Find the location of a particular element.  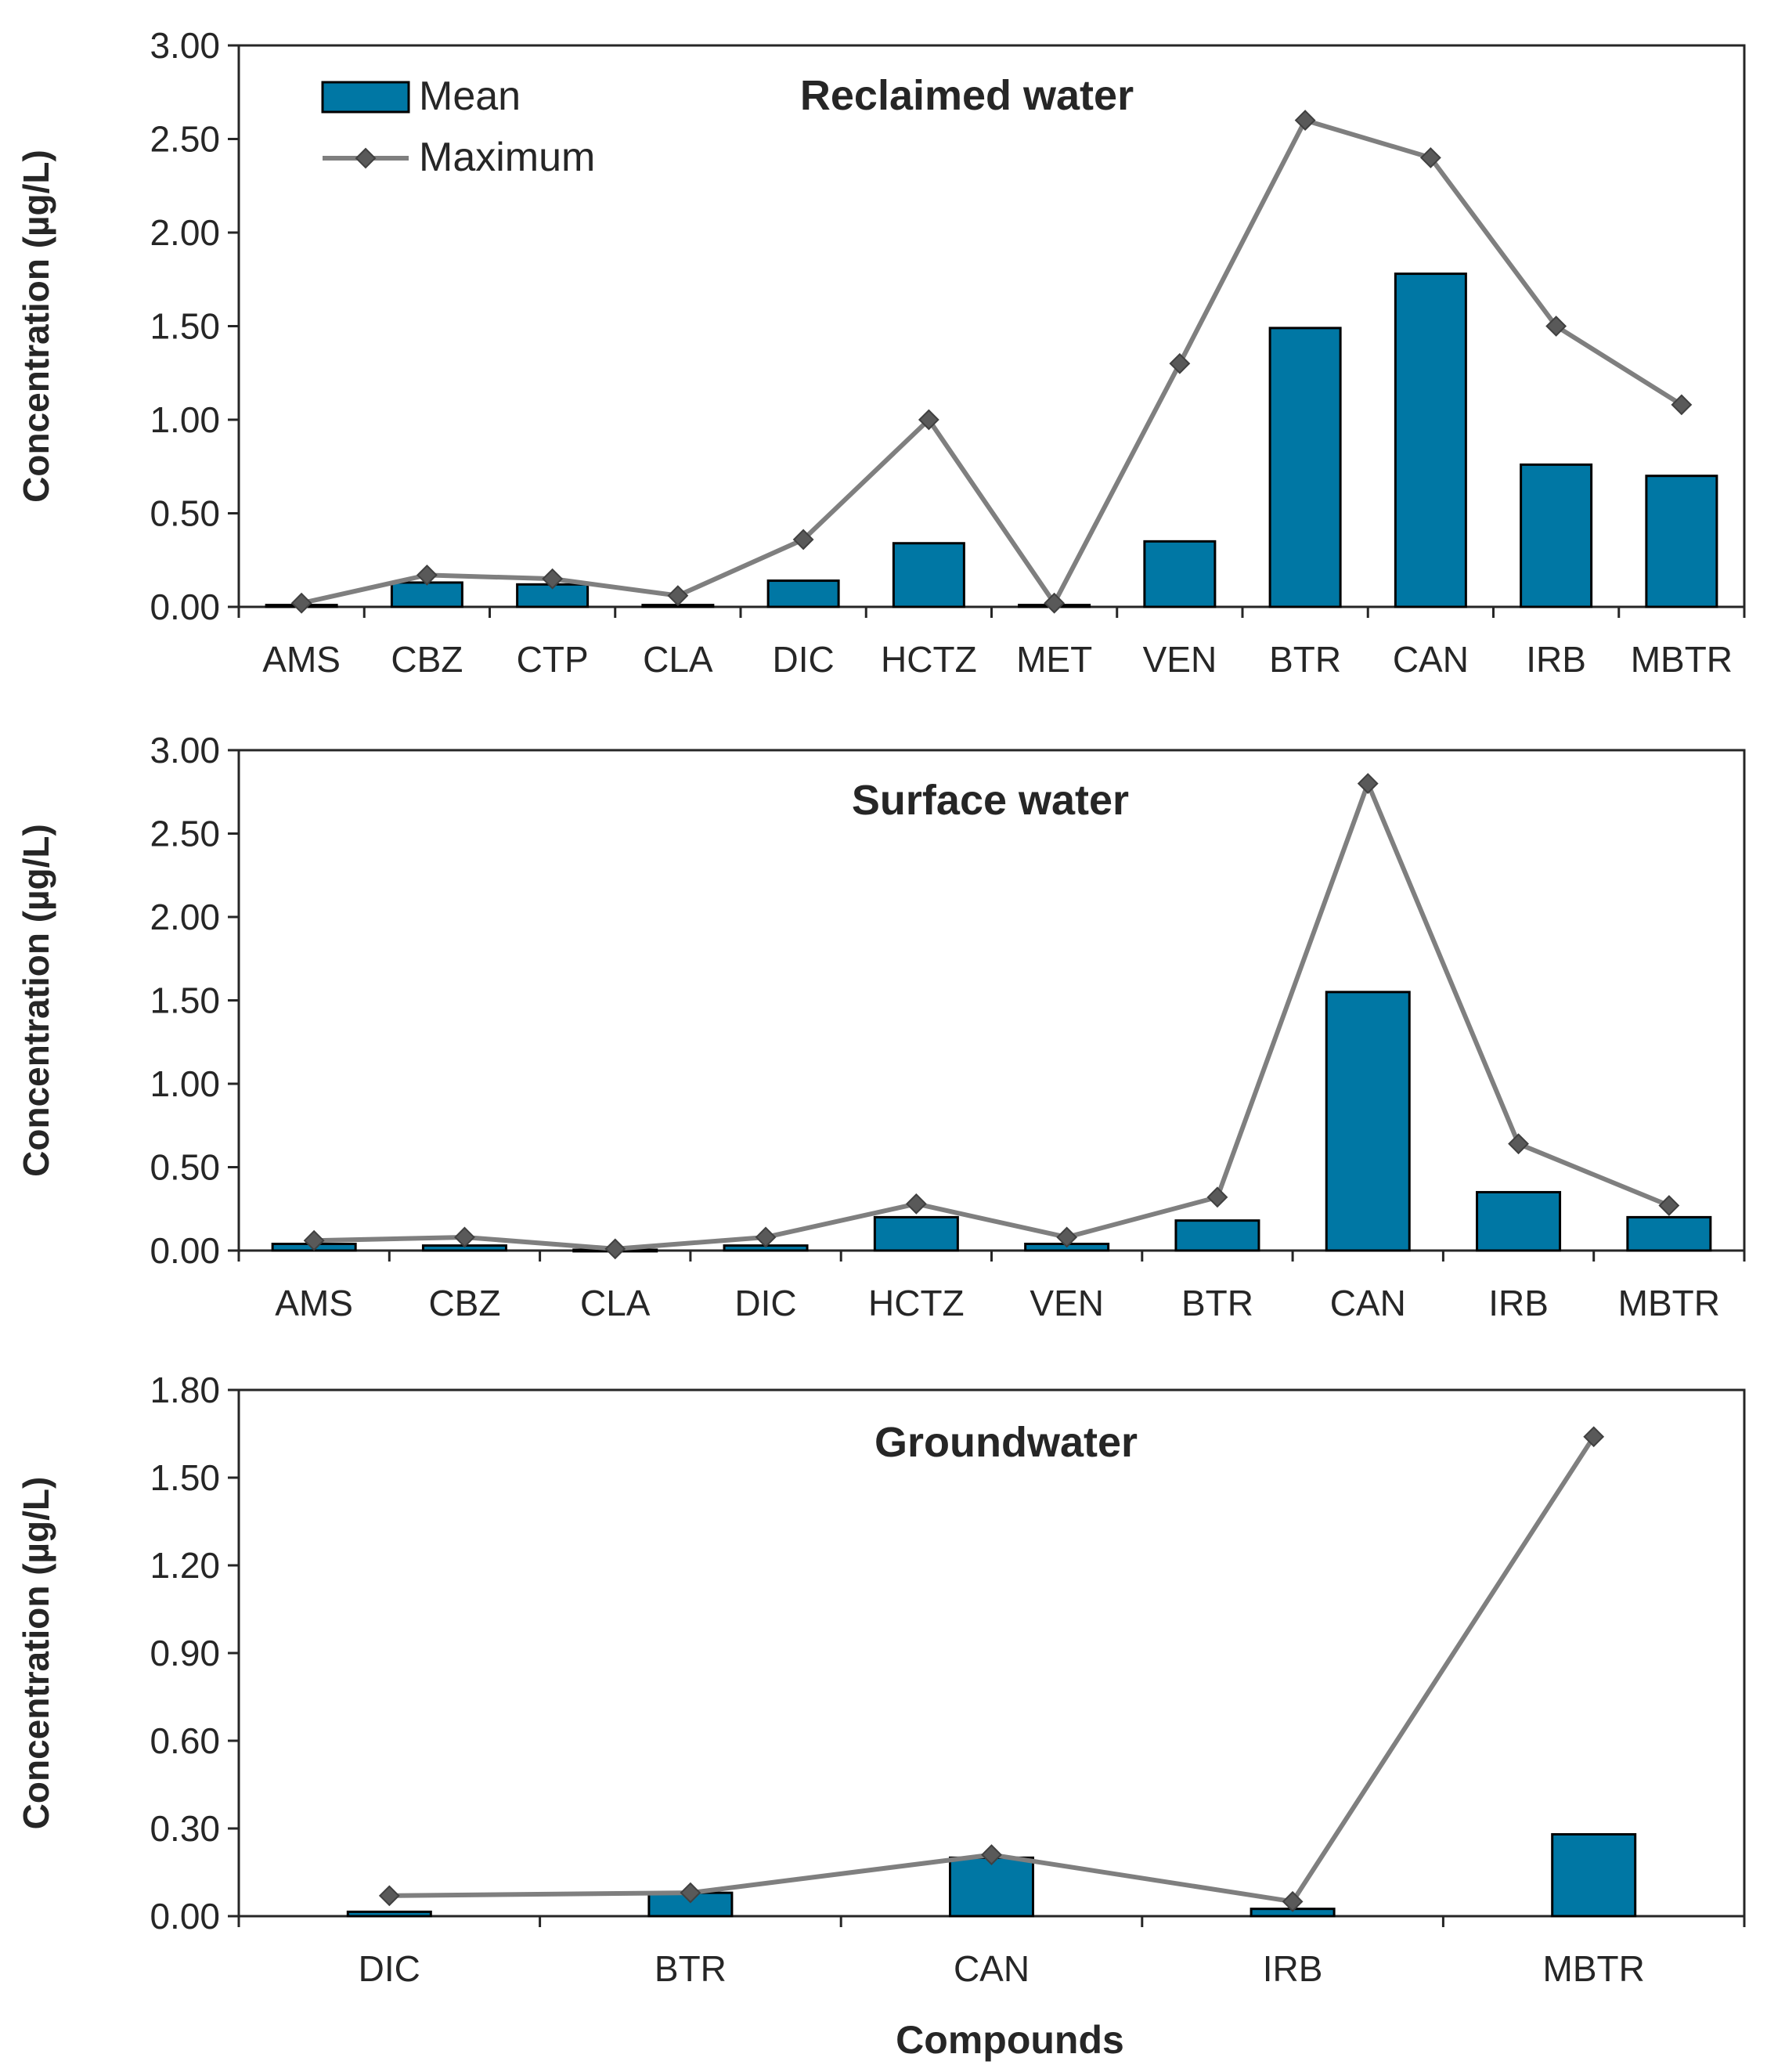

panel-title: Surface water is located at coordinates (990, 800).